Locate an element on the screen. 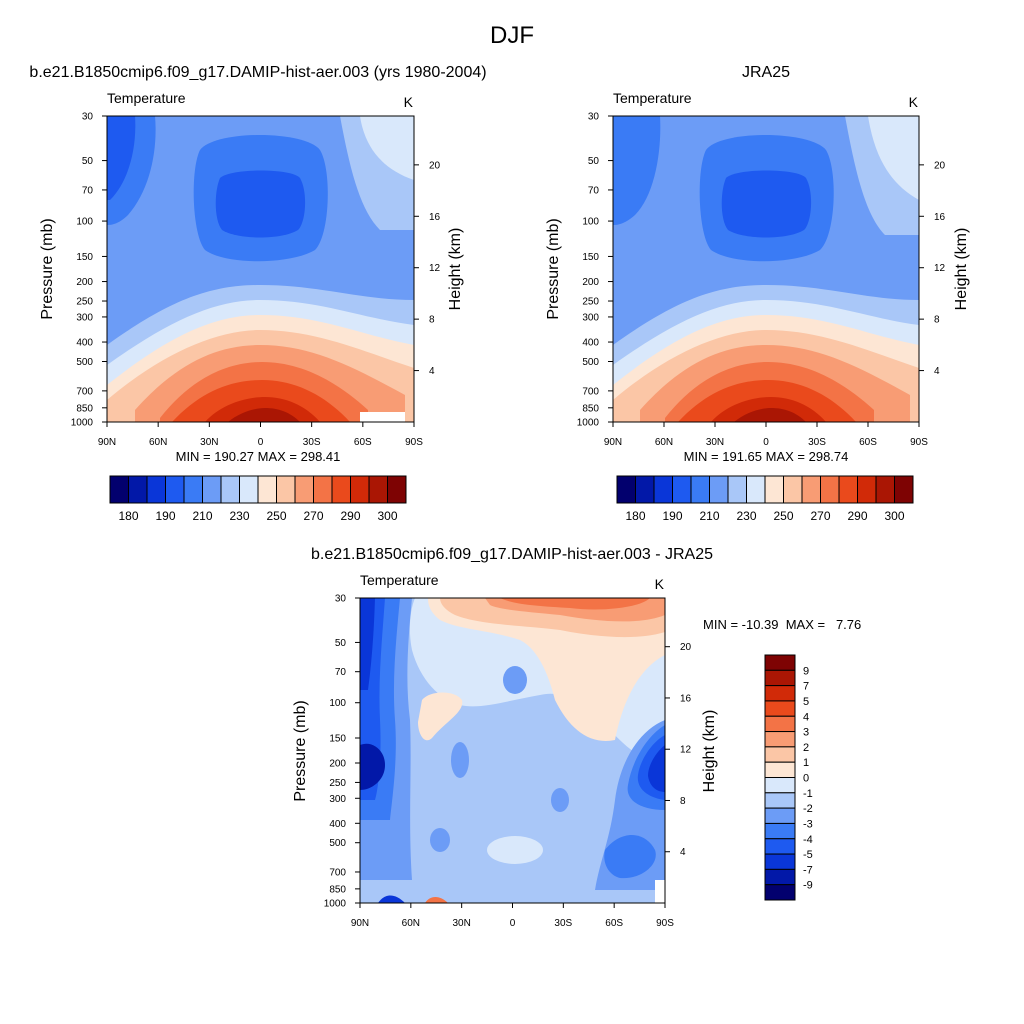 This screenshot has width=1024, height=1024. colorbar-label: -2 is located at coordinates (808, 809).